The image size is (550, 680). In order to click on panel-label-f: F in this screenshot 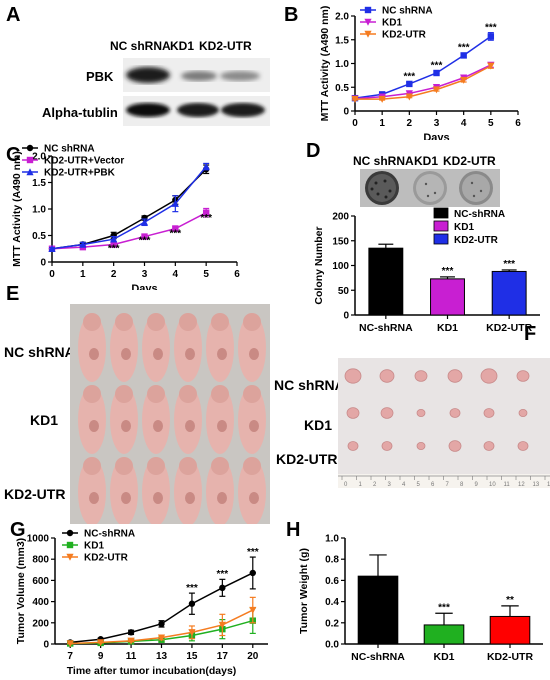, I will do `click(530, 334)`.